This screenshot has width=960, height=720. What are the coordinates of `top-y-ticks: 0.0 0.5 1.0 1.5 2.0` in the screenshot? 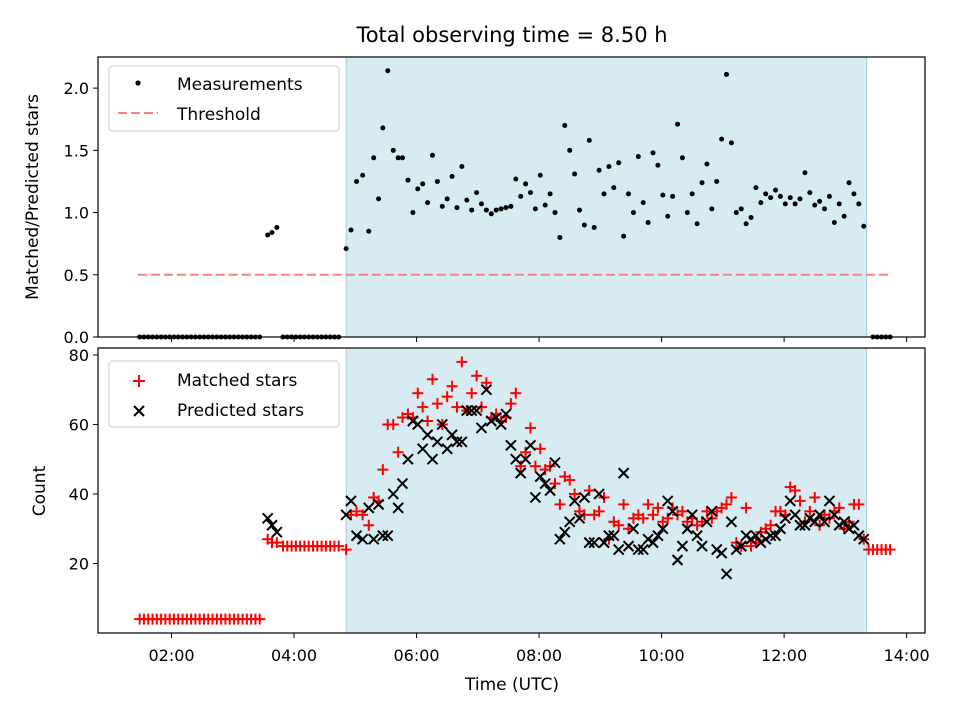 It's located at (81, 213).